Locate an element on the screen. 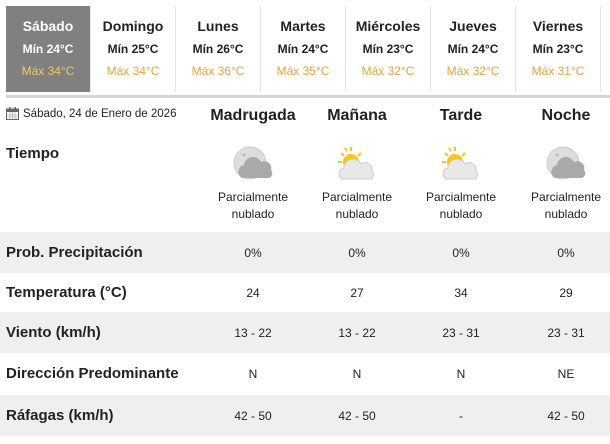  day-name: Lunes is located at coordinates (218, 26).